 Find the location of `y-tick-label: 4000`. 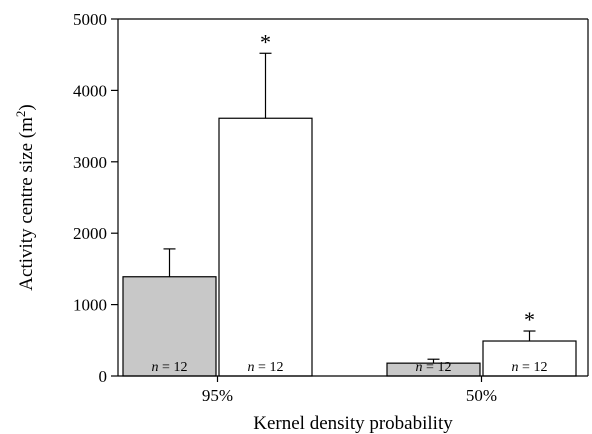

y-tick-label: 4000 is located at coordinates (90, 90).